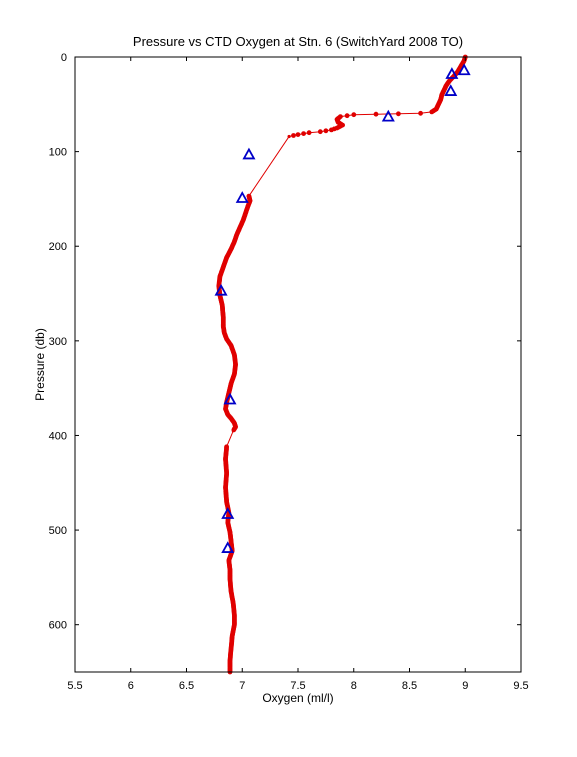  What do you see at coordinates (58, 247) in the screenshot?
I see `y-tick-label: 200` at bounding box center [58, 247].